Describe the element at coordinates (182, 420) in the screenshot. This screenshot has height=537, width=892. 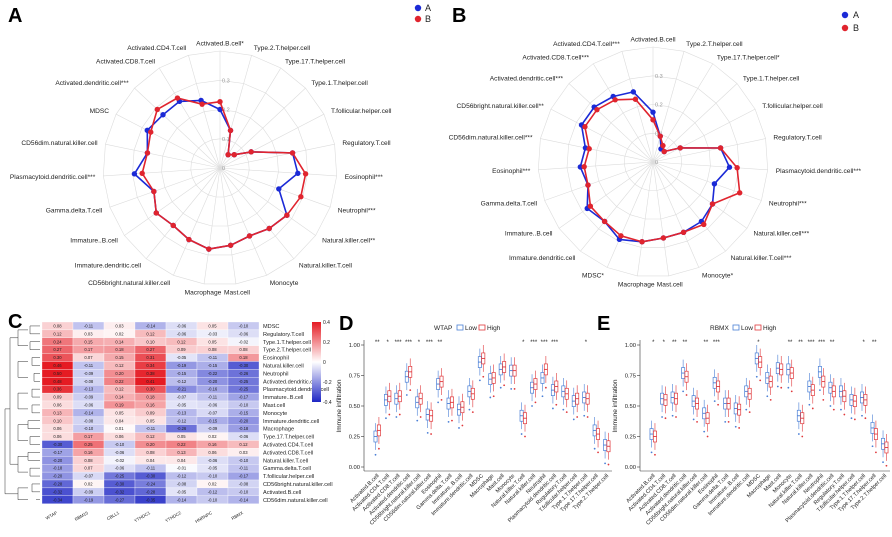
I see `heatmap-cell-value: -0.12` at that location.